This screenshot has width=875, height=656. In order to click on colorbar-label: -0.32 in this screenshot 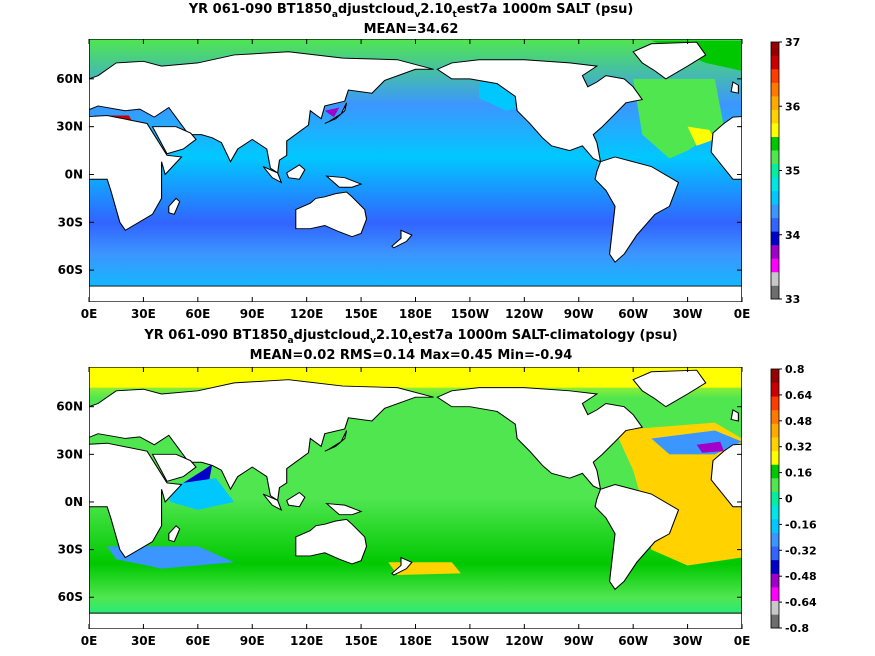, I will do `click(801, 550)`.